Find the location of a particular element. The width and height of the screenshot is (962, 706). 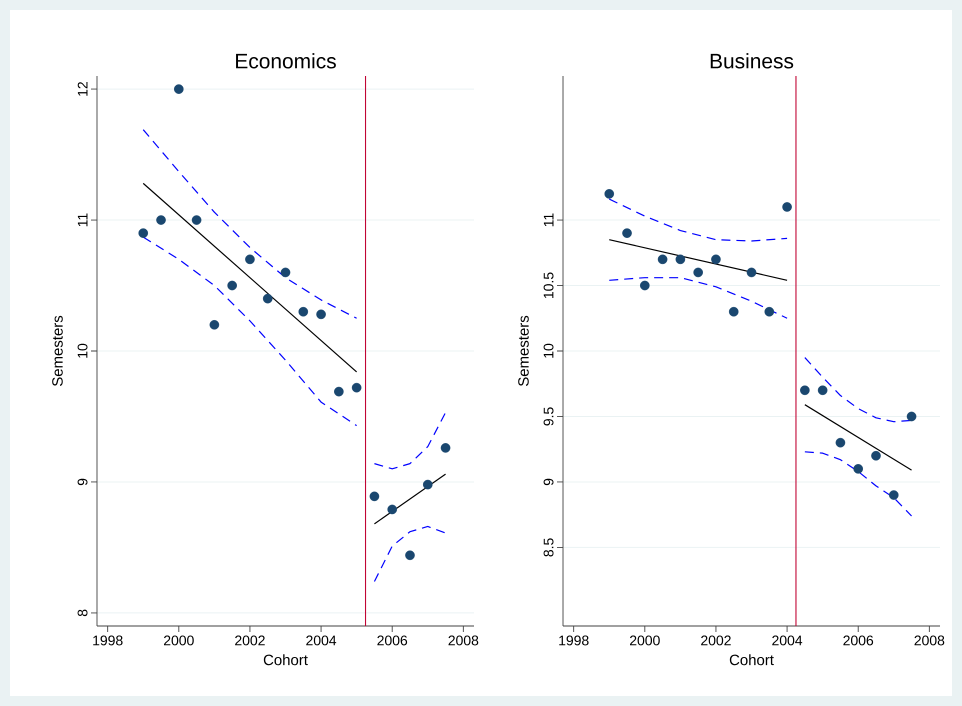

y-tick-label: 9.5 is located at coordinates (549, 416).